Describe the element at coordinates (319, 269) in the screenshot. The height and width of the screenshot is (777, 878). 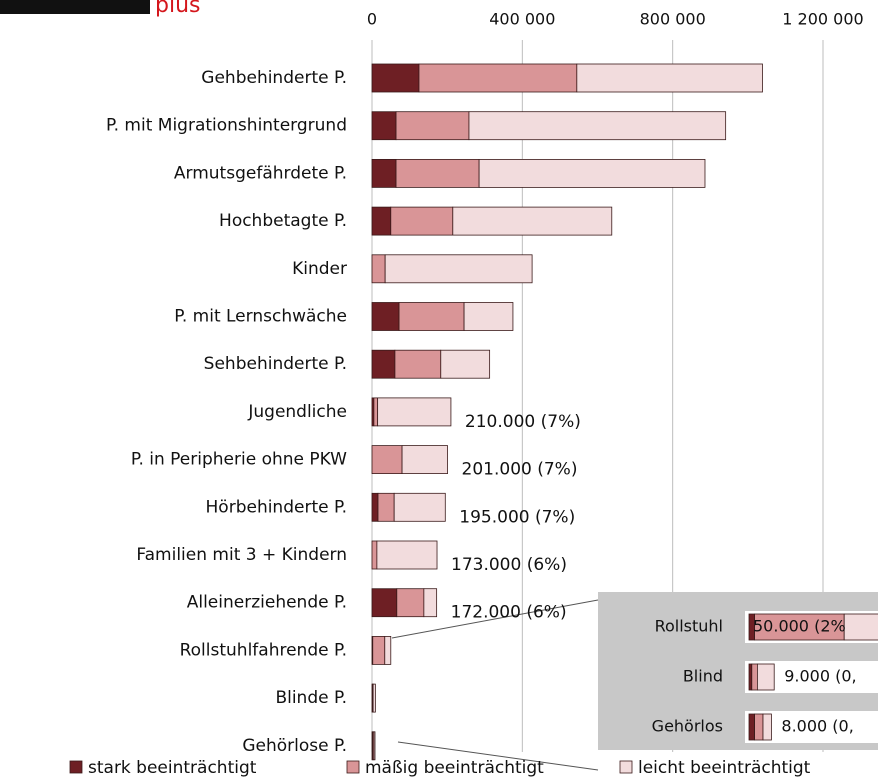
I see `category-label: Kinder` at that location.